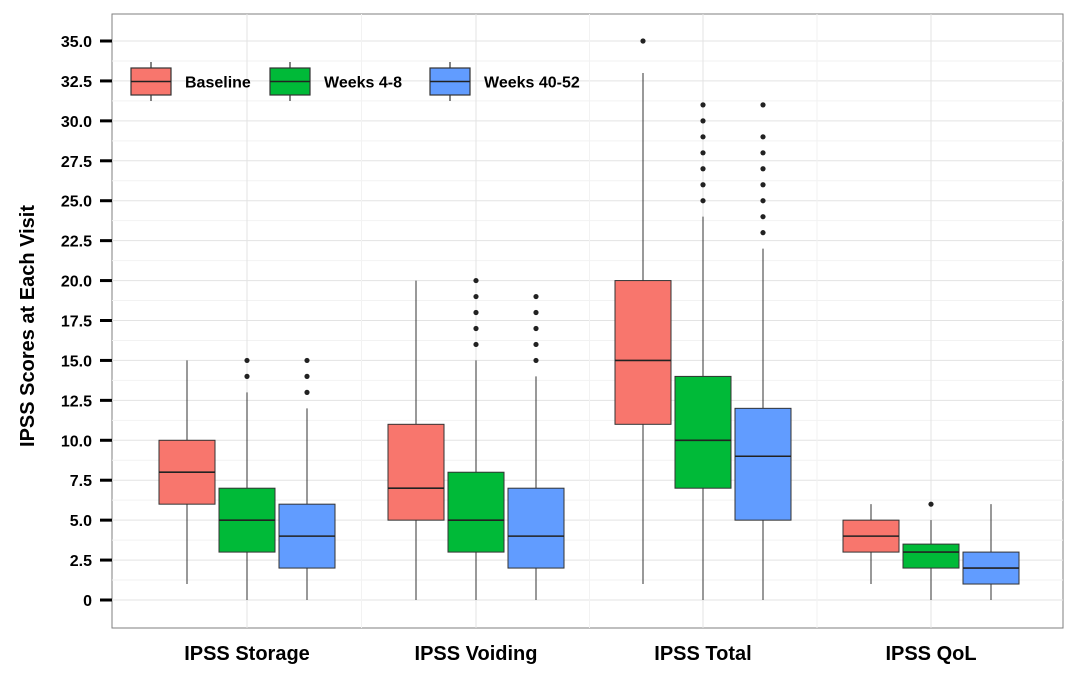  I want to click on y-tick-label: 17.5, so click(76, 322).